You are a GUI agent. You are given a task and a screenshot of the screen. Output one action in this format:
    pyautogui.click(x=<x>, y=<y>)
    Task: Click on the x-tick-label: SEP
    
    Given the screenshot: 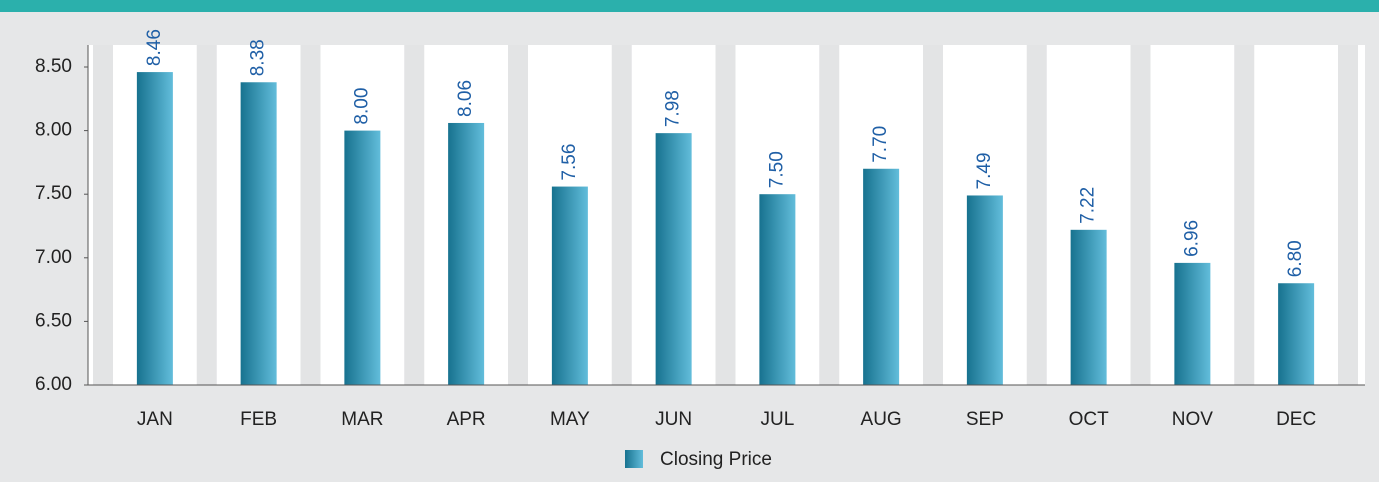 What is the action you would take?
    pyautogui.click(x=985, y=419)
    